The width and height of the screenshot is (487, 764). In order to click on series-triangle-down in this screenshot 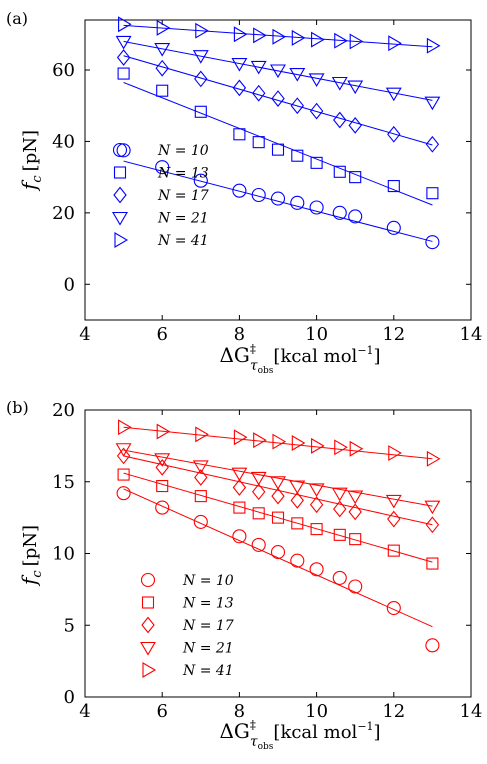, I will do `click(278, 73)`.